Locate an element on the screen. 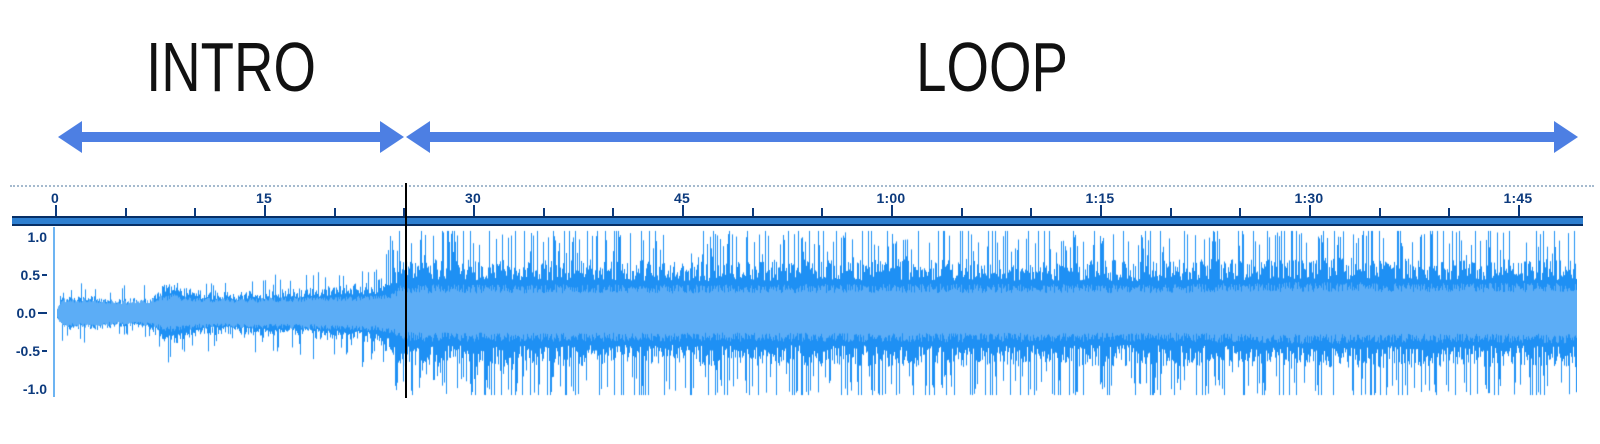  amp-label--0.5: -0.5 is located at coordinates (23, 351).